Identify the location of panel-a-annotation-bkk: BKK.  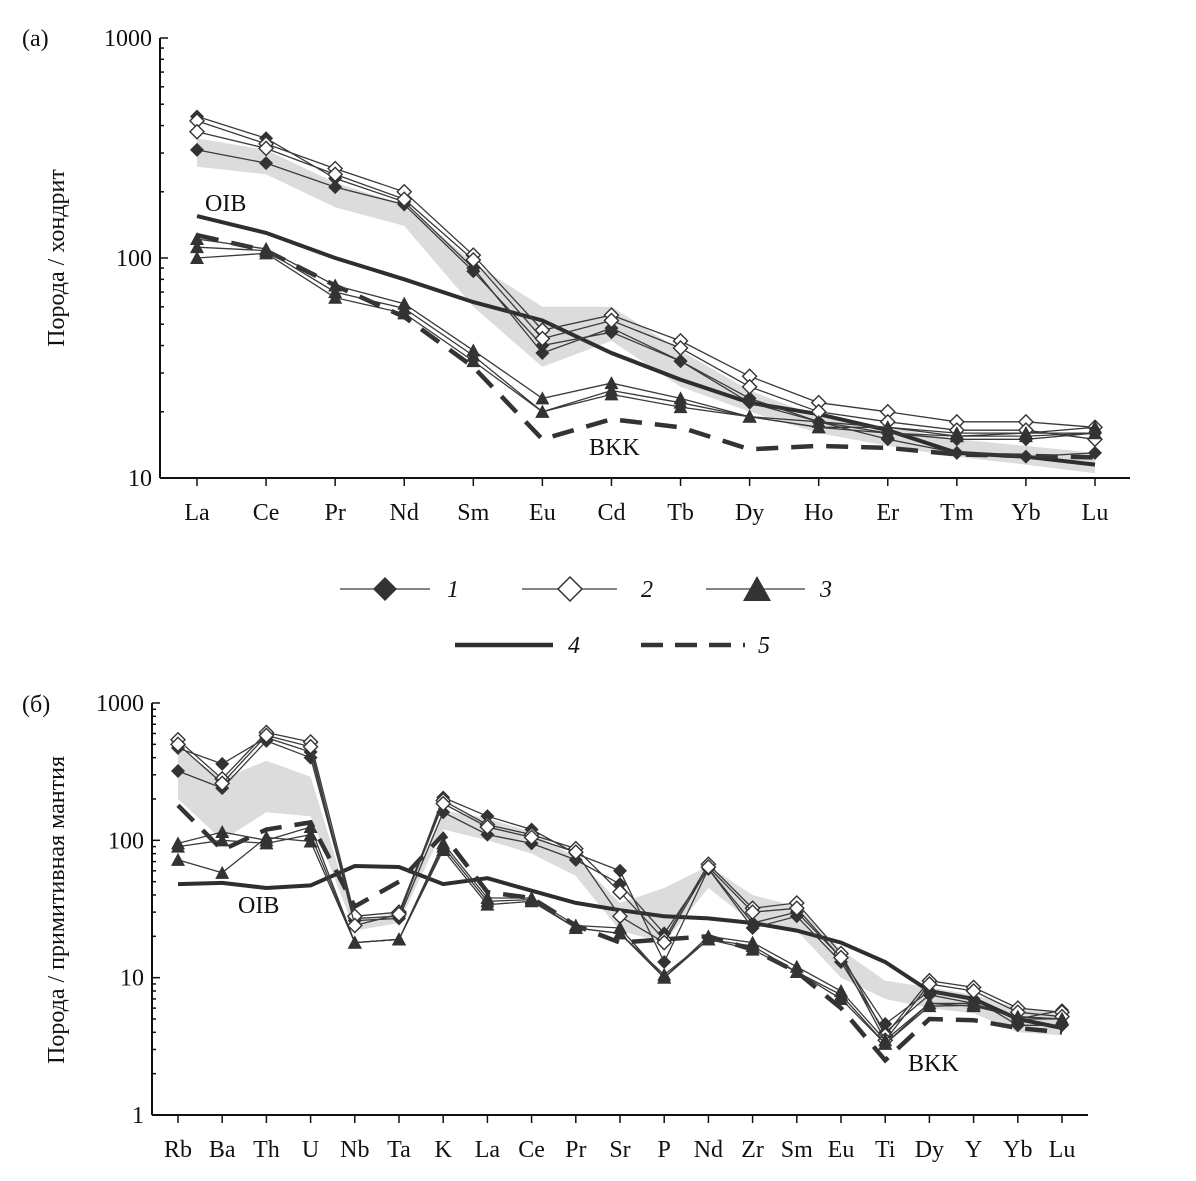
(614, 448).